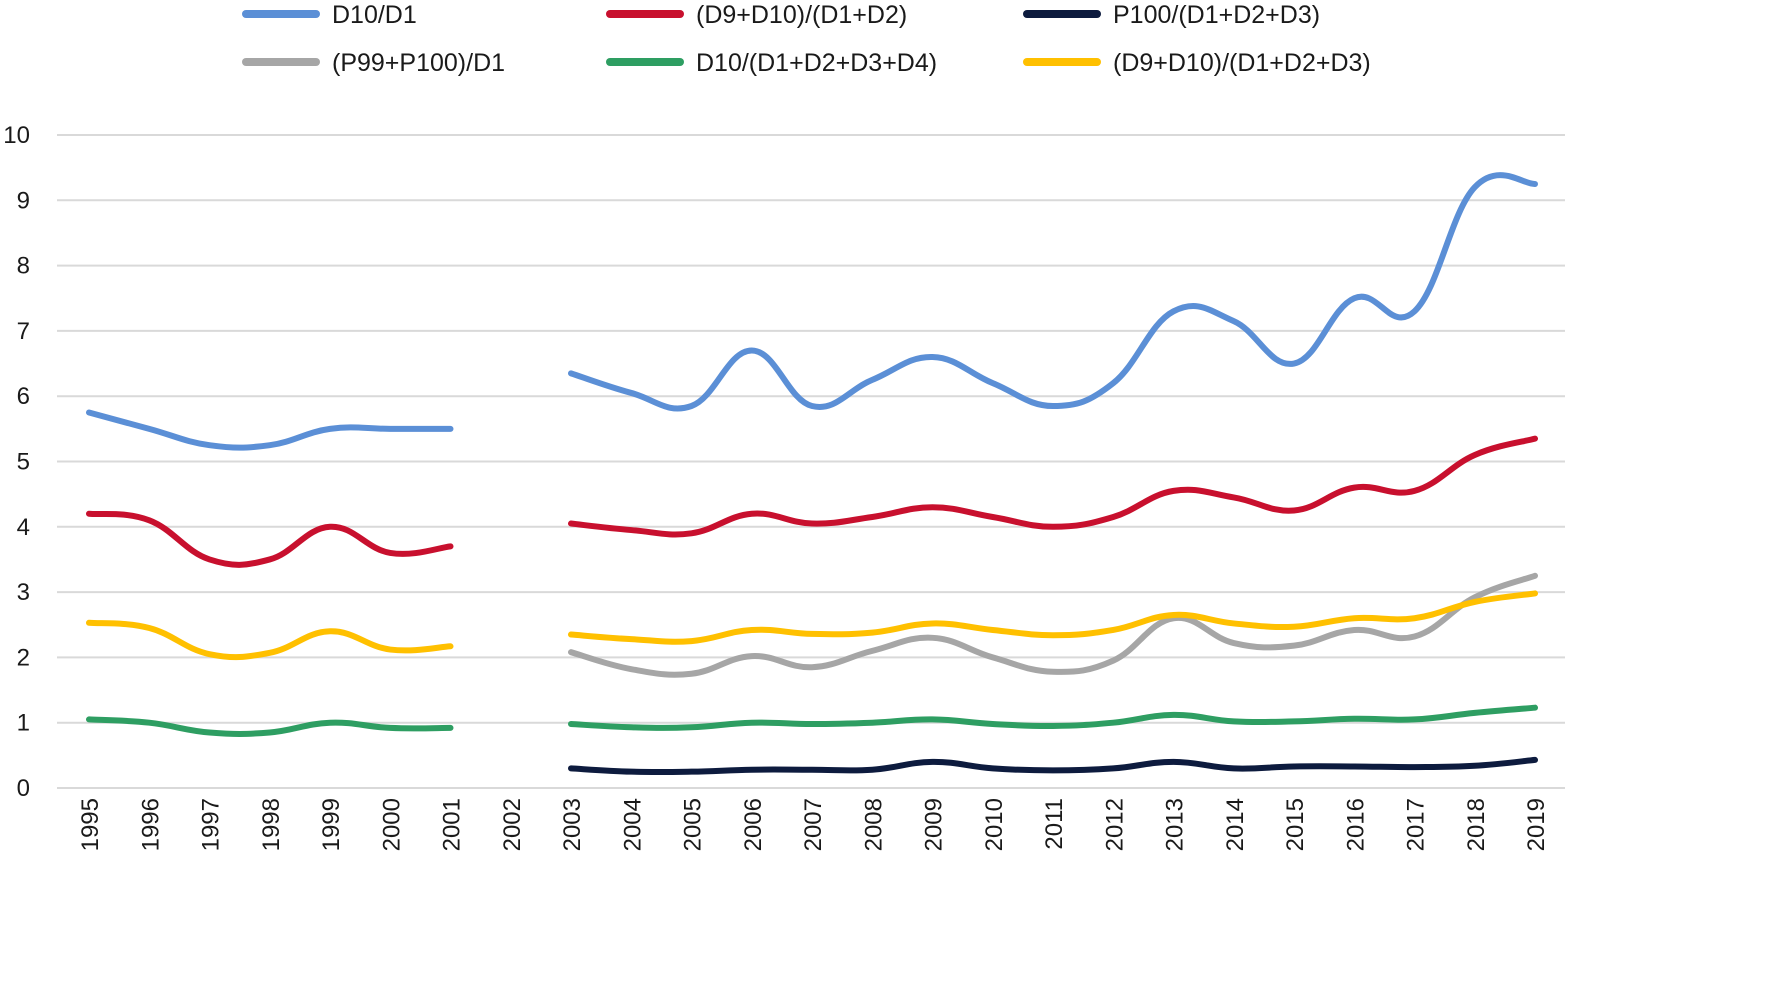 The image size is (1765, 981). I want to click on legend-item-d9-d10-d1-d2: (D9+D10)/(D1+D2), so click(756, 15).